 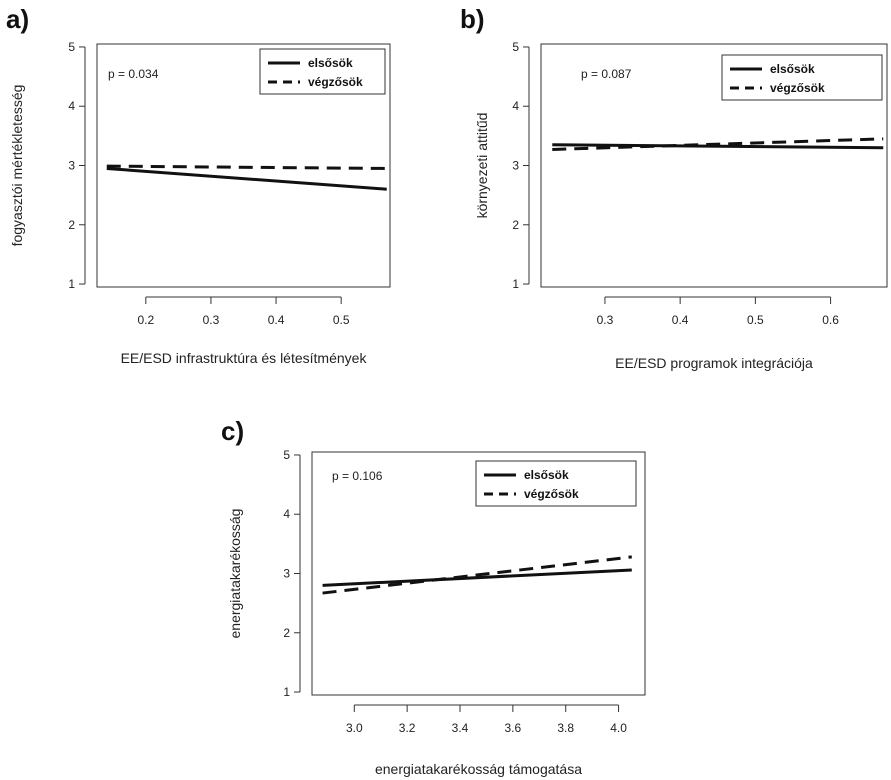 I want to click on panel-label: a), so click(x=17, y=19).